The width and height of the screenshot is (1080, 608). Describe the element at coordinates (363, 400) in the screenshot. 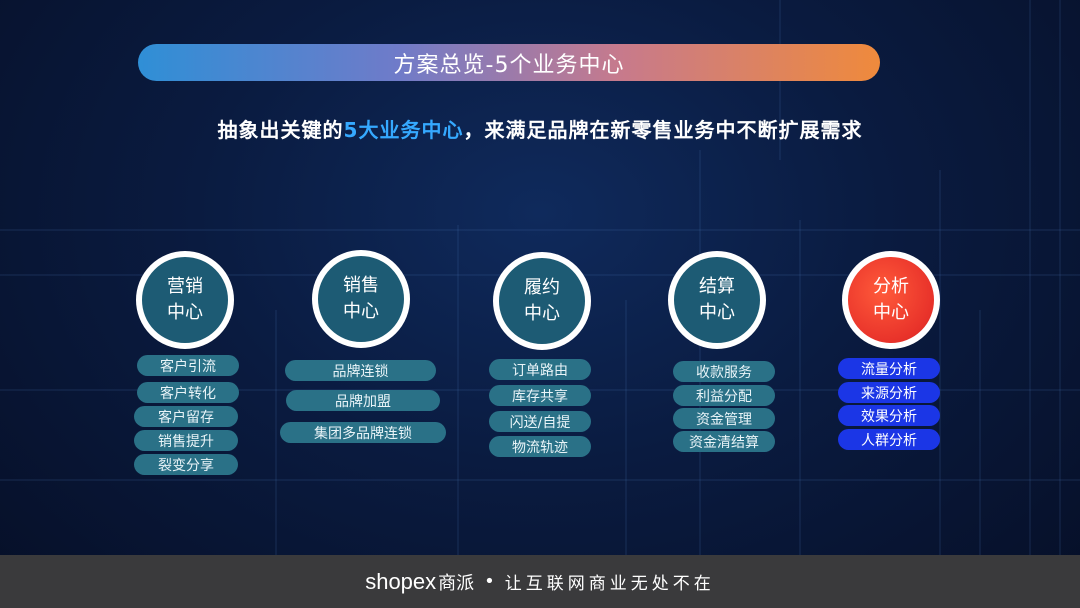

I see `item-pill: 品牌加盟` at that location.